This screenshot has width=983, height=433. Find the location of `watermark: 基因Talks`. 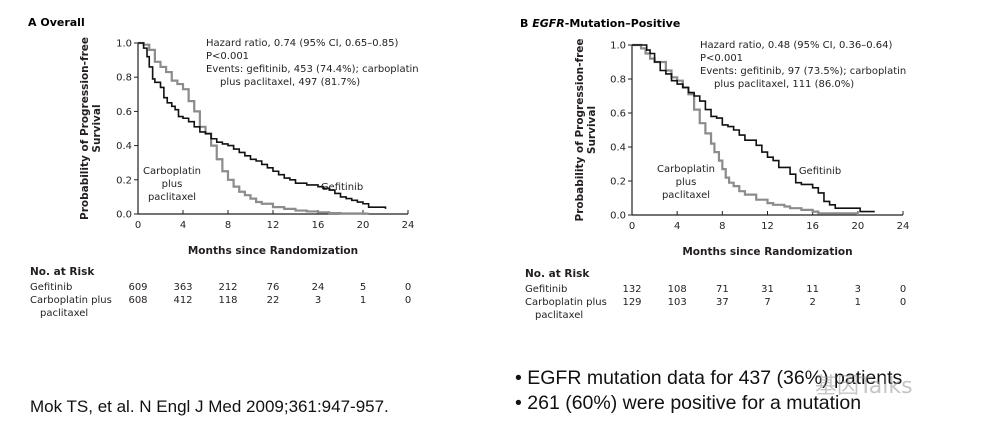

watermark: 基因Talks is located at coordinates (864, 386).